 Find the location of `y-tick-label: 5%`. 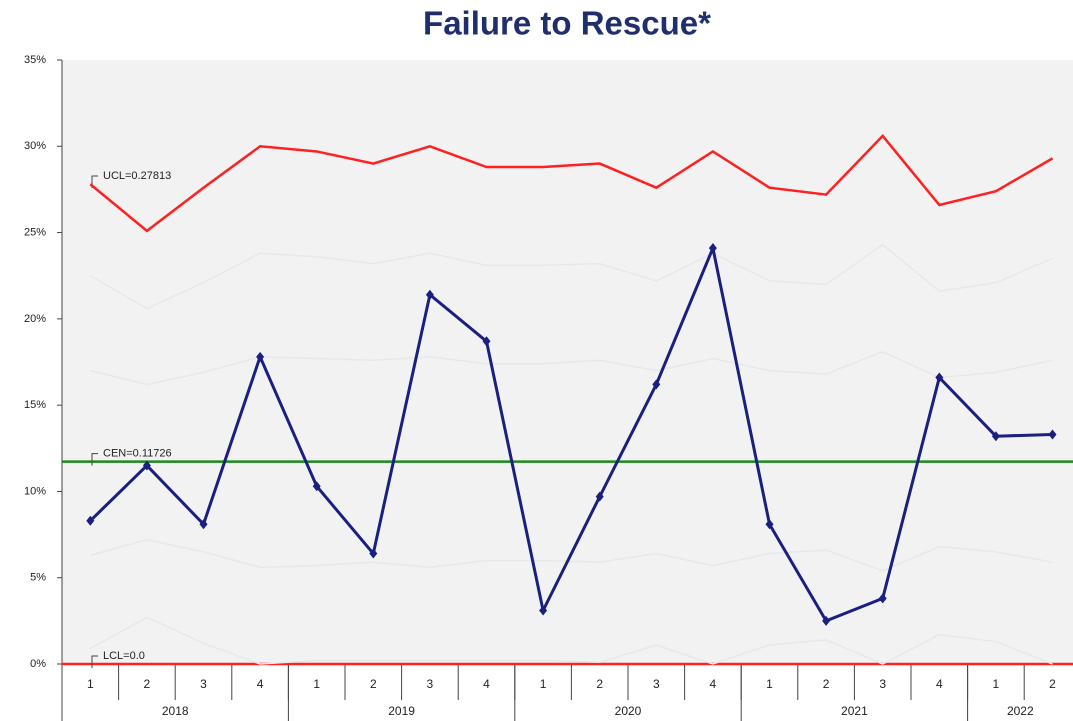

y-tick-label: 5% is located at coordinates (38, 578).